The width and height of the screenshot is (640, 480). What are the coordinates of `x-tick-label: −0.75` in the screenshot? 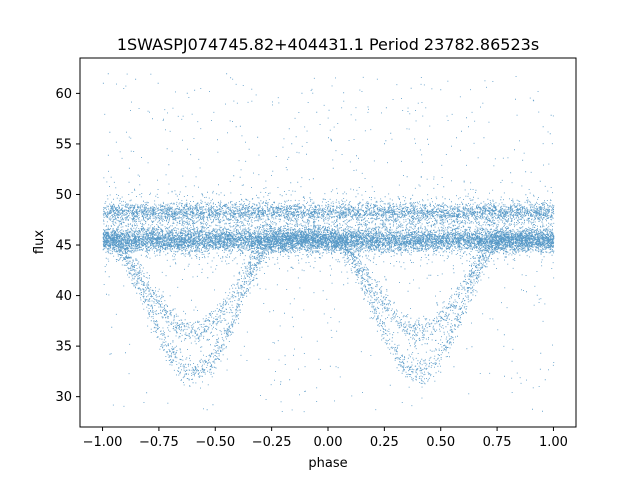 It's located at (159, 442).